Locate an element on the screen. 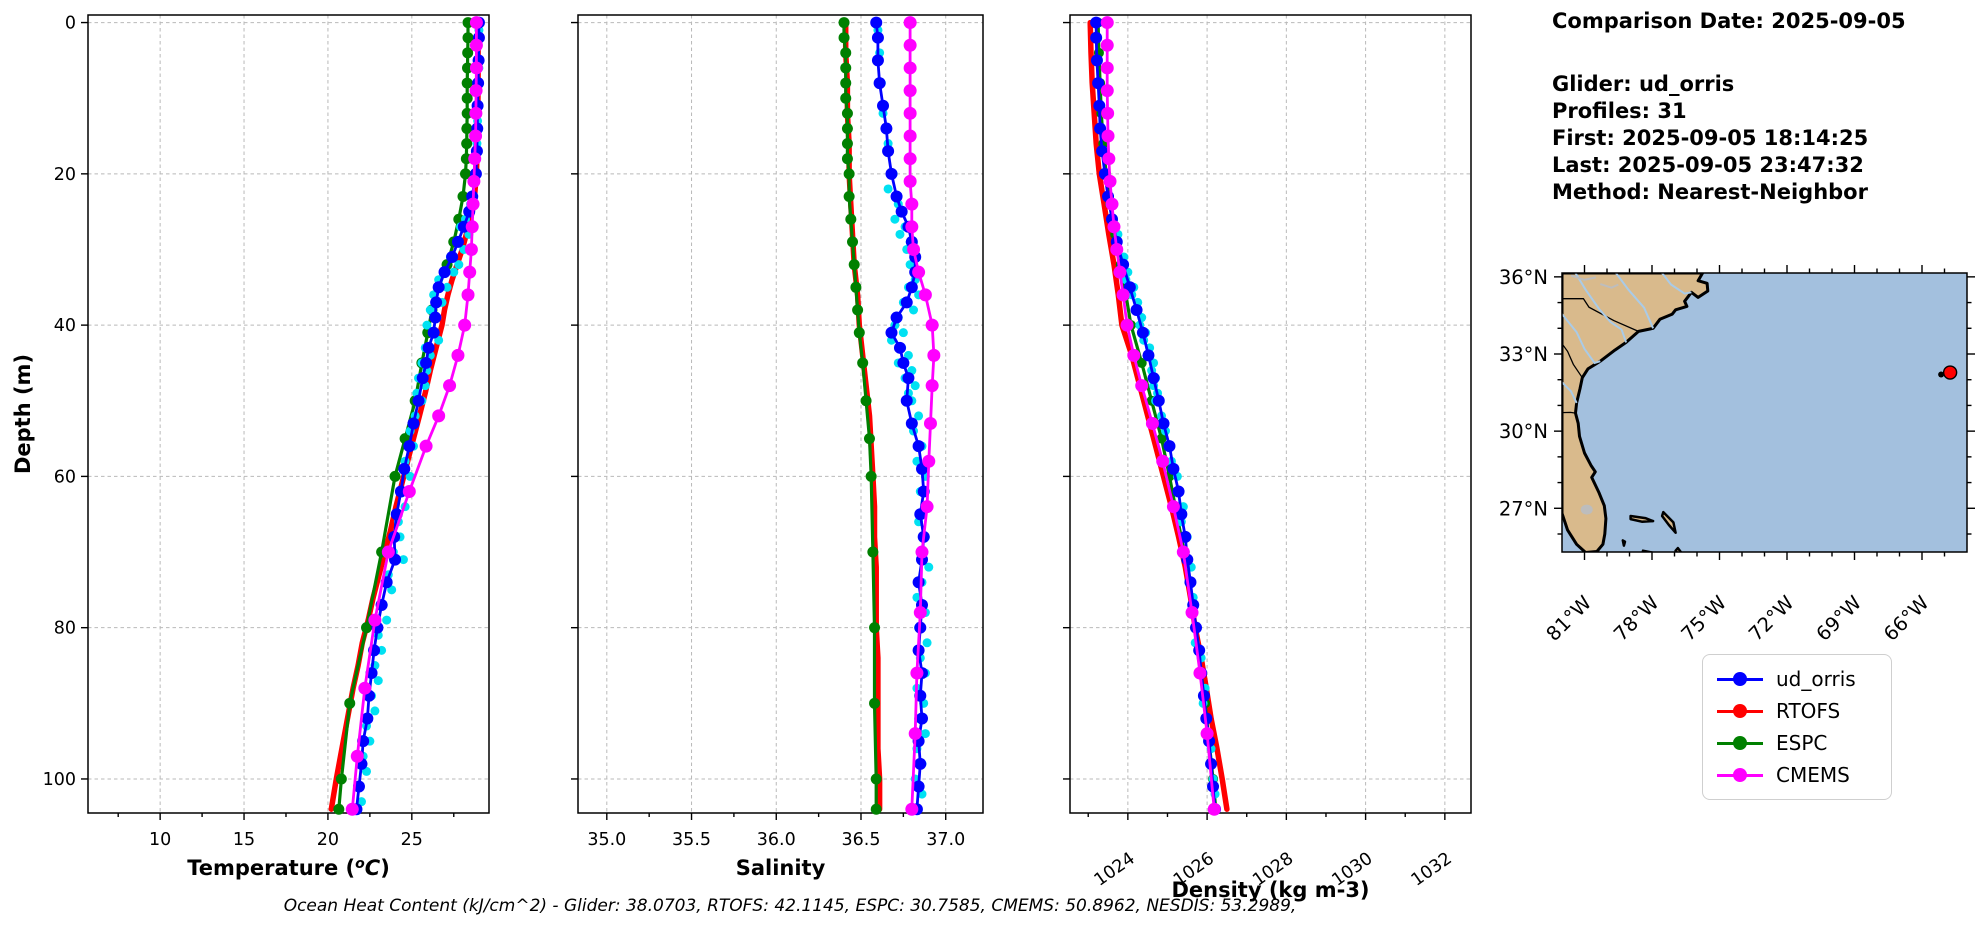  legend-line-espc is located at coordinates (1740, 743).